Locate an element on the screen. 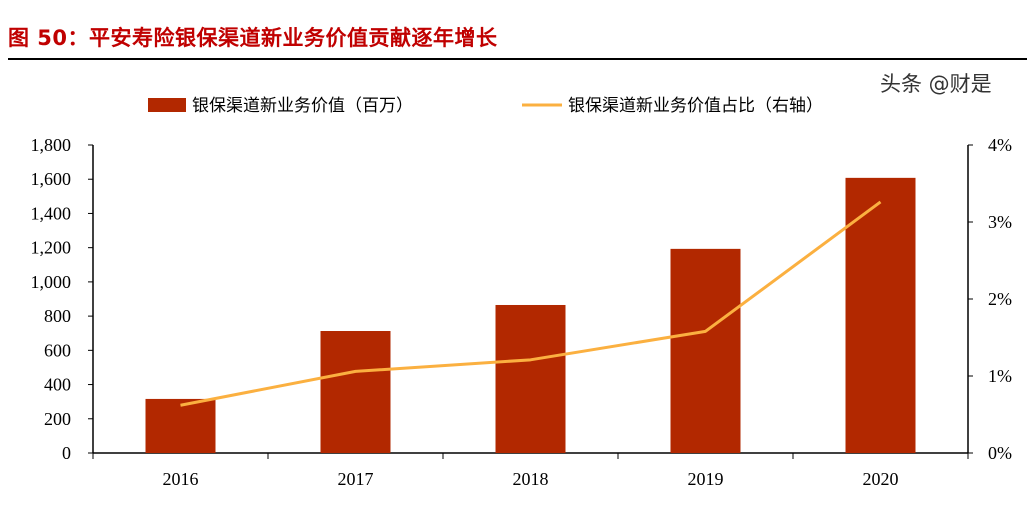  left-axis-tick-label: 800 is located at coordinates (57, 316).